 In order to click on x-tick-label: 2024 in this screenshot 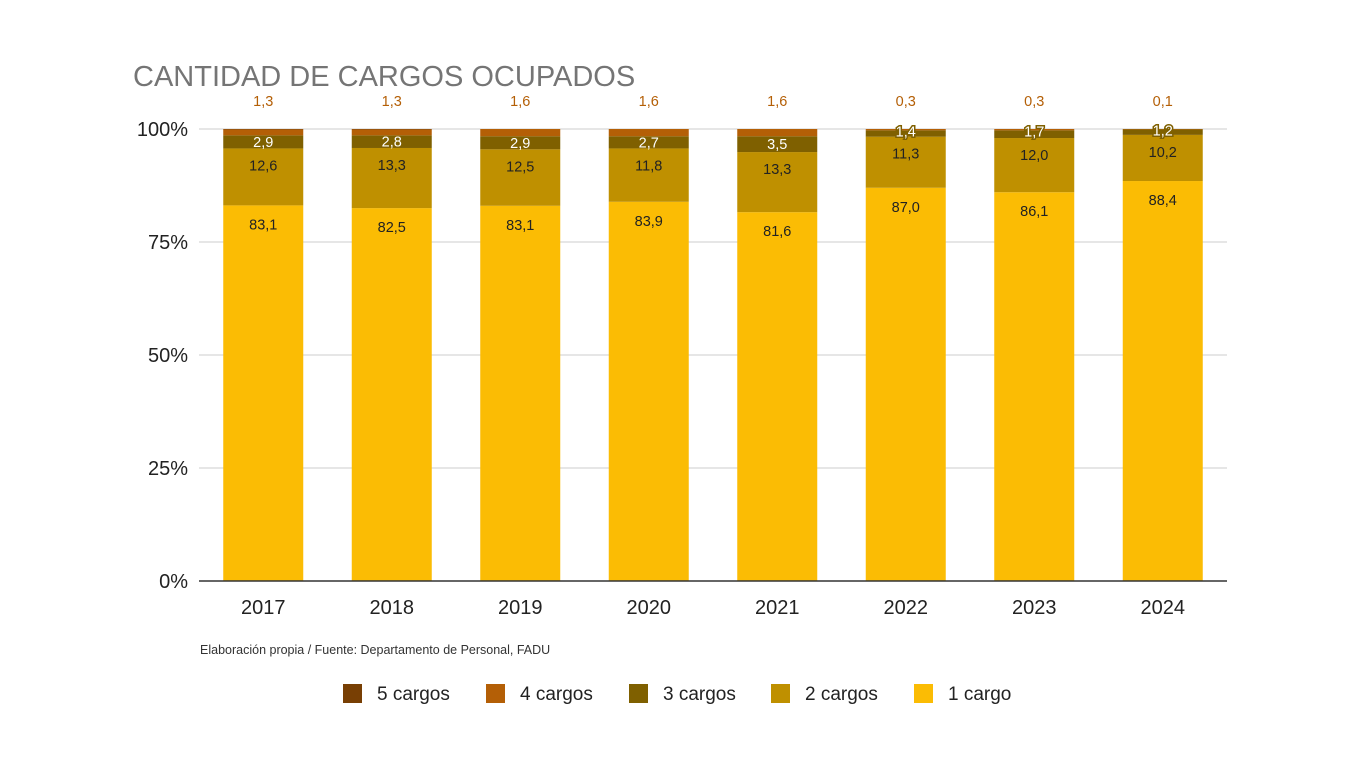, I will do `click(1163, 608)`.